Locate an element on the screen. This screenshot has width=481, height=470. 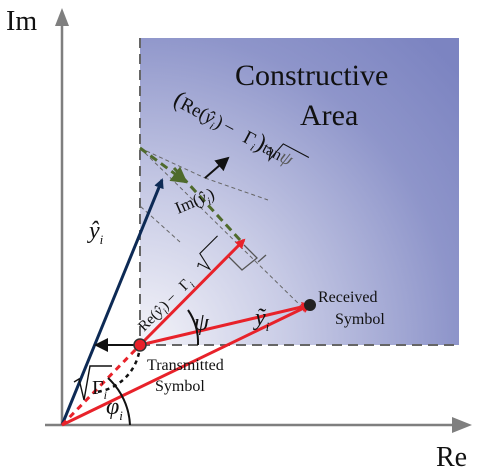
y-axis-arrowhead is located at coordinates (62, 17).